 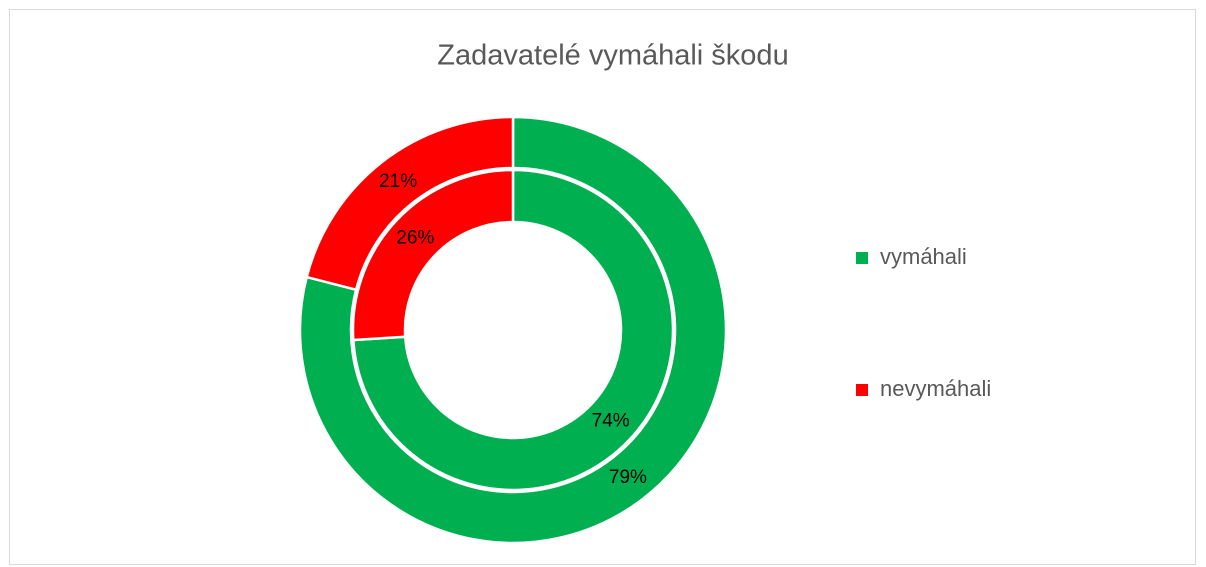 I want to click on legend-label: nevymáhali, so click(x=935, y=388).